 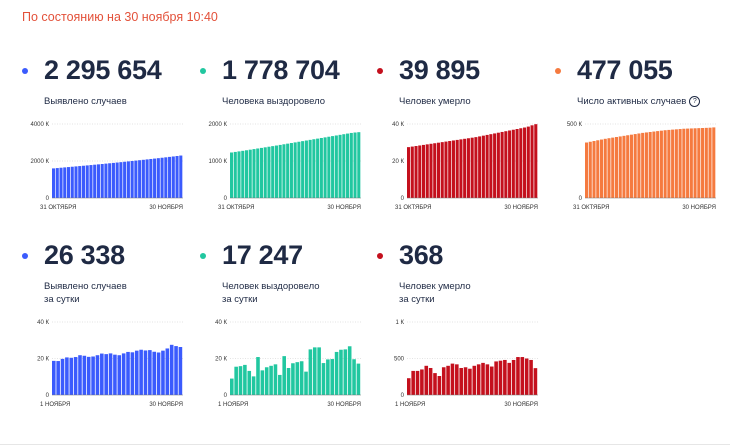 I want to click on y-tick-label: 1000 К, so click(x=217, y=162).